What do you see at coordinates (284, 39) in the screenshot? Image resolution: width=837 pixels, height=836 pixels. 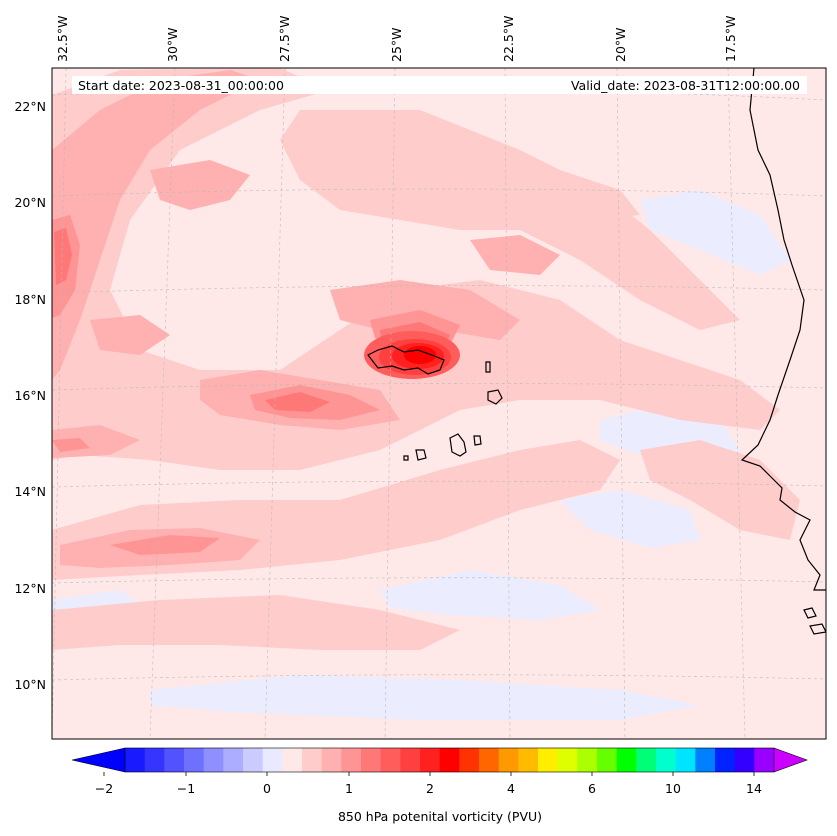 I see `lon-label: 27.5°W` at bounding box center [284, 39].